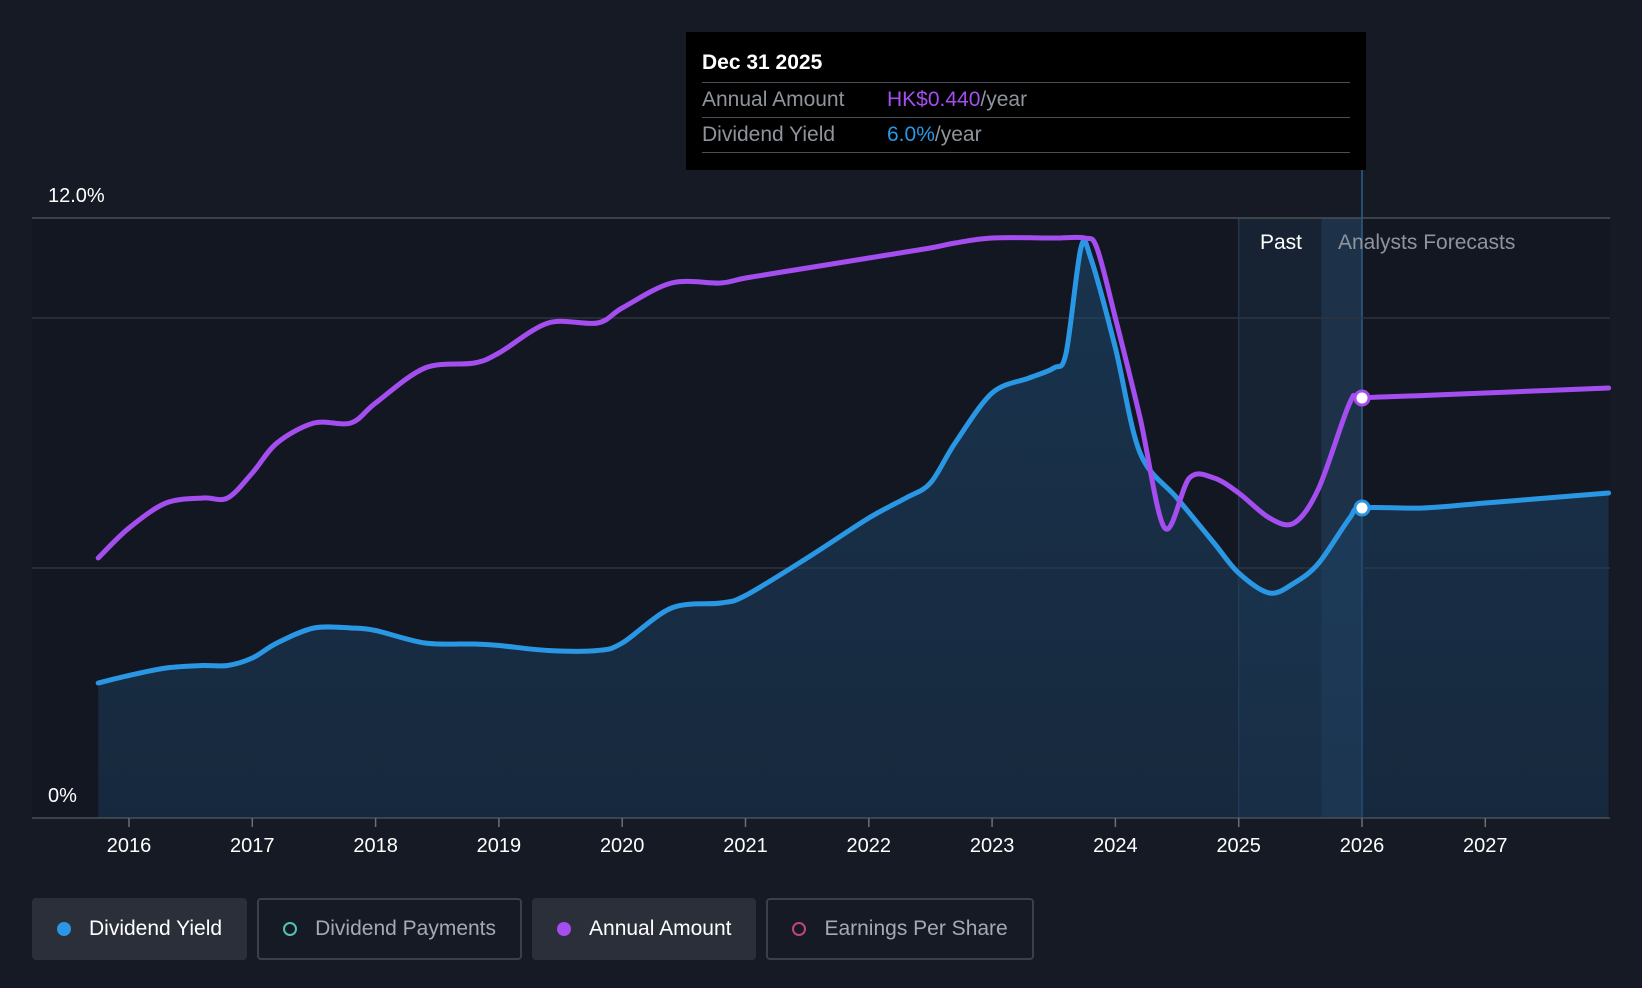 The height and width of the screenshot is (988, 1642). I want to click on legend-earnings-per-share-button: Earnings Per Share, so click(900, 929).